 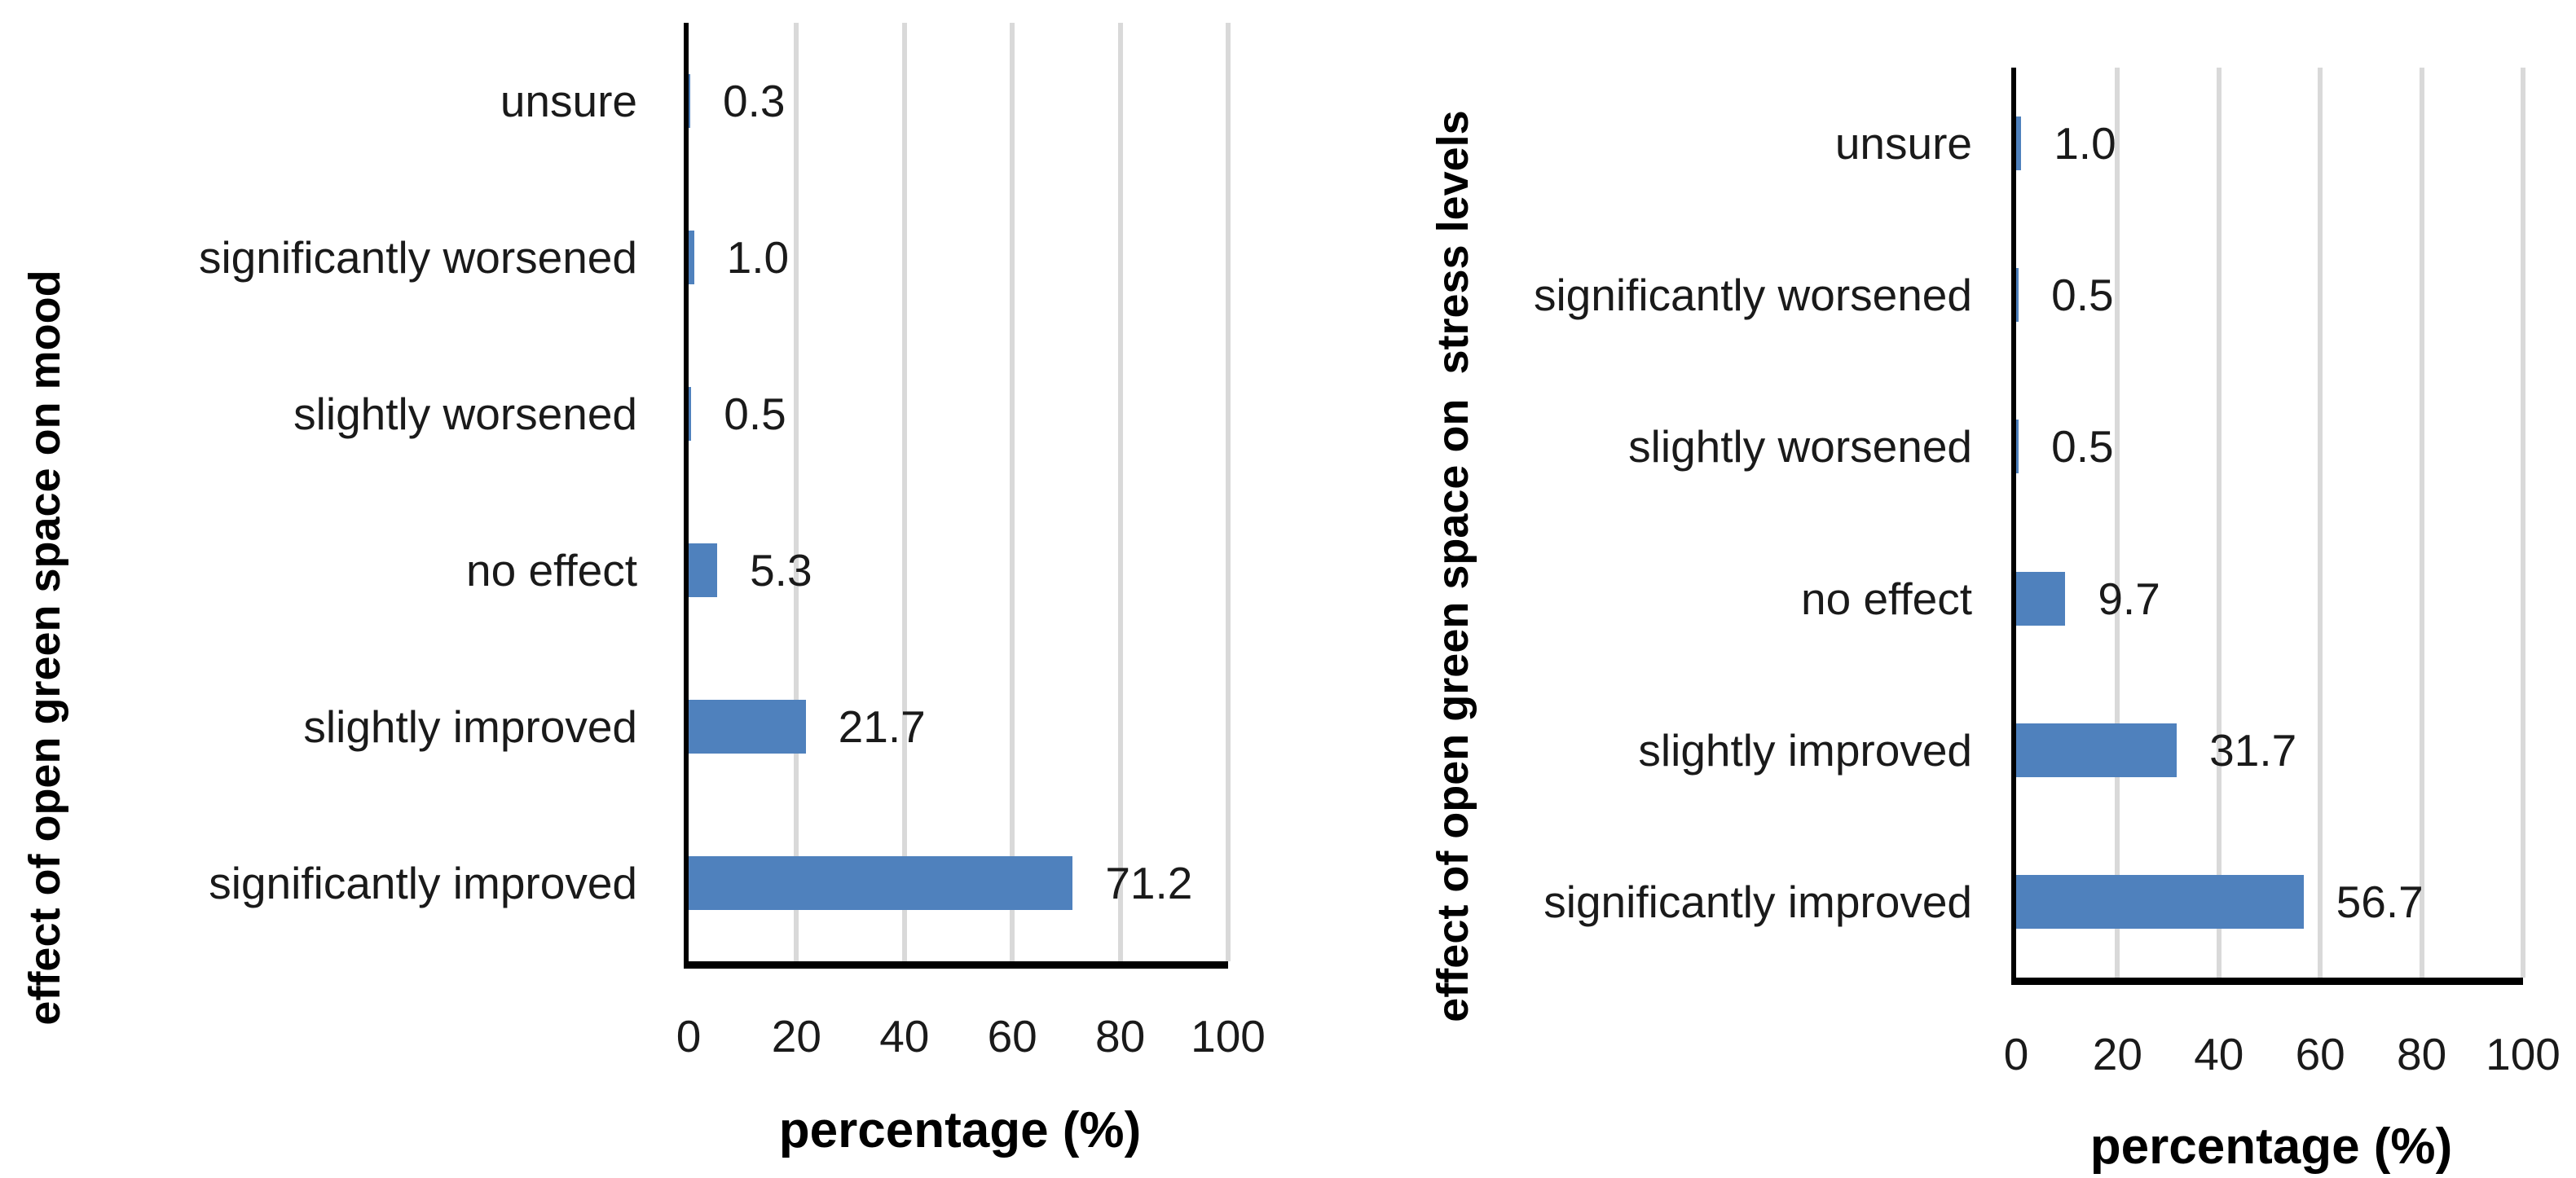 What do you see at coordinates (2380, 901) in the screenshot?
I see `value-label: 56.7` at bounding box center [2380, 901].